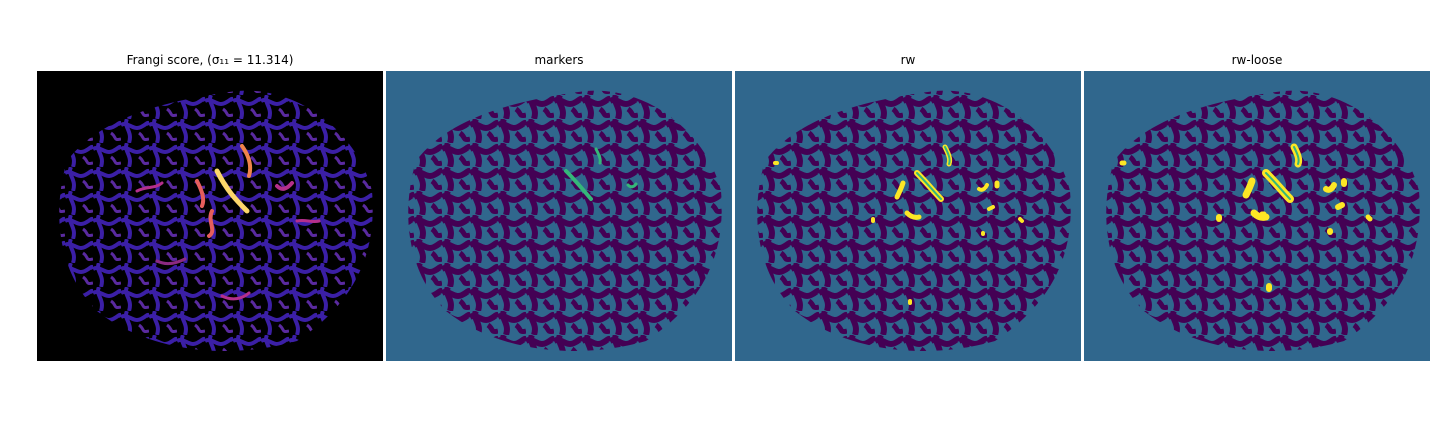 This screenshot has width=1440, height=432. Describe the element at coordinates (210, 60) in the screenshot. I see `panel-title: Frangi score, (σ₁₁ = 11.314)` at that location.